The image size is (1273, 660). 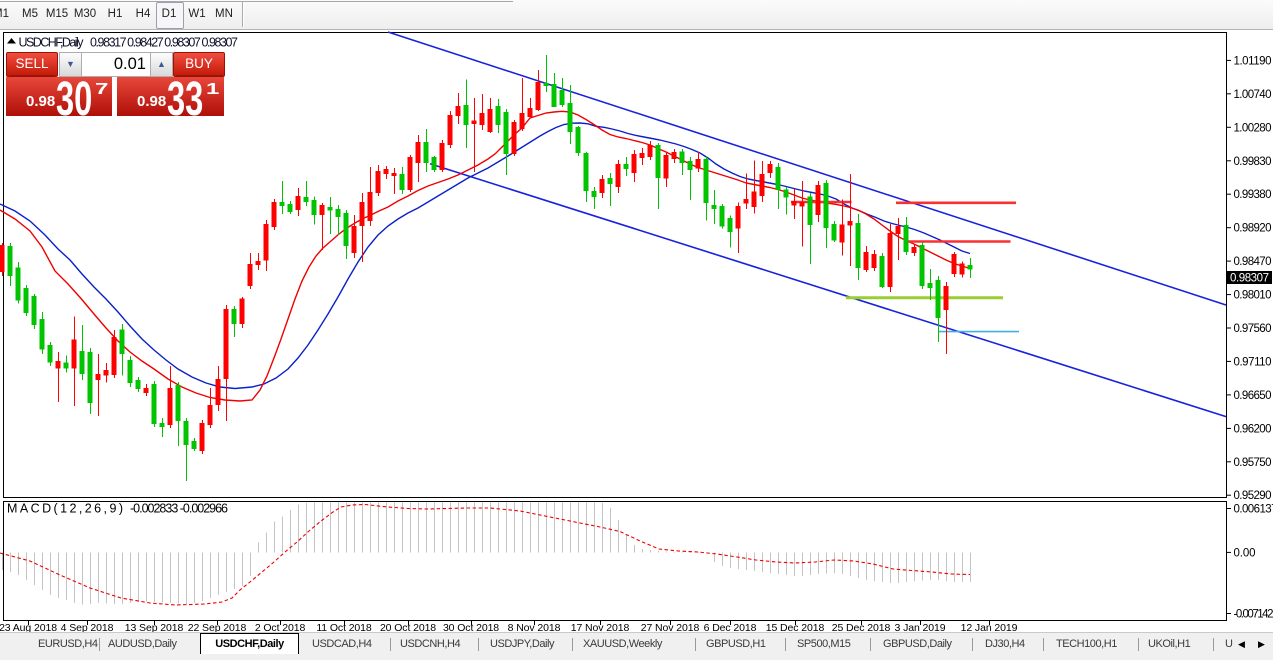 What do you see at coordinates (1253, 95) in the screenshot?
I see `svg-text: 1.00740` at bounding box center [1253, 95].